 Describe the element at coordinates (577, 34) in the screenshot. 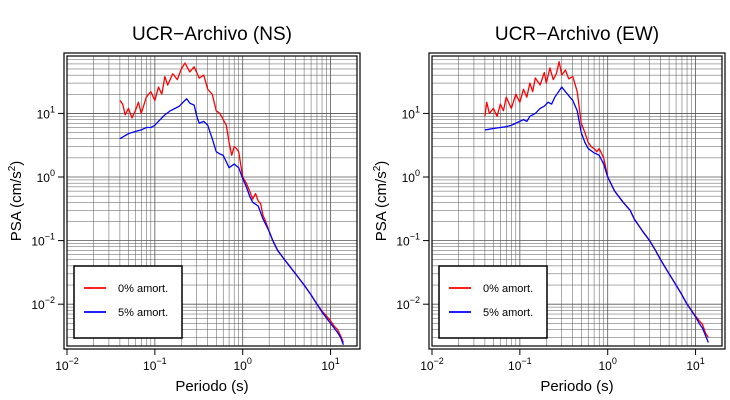

I see `chart-title: UCR−Archivo (EW)` at that location.